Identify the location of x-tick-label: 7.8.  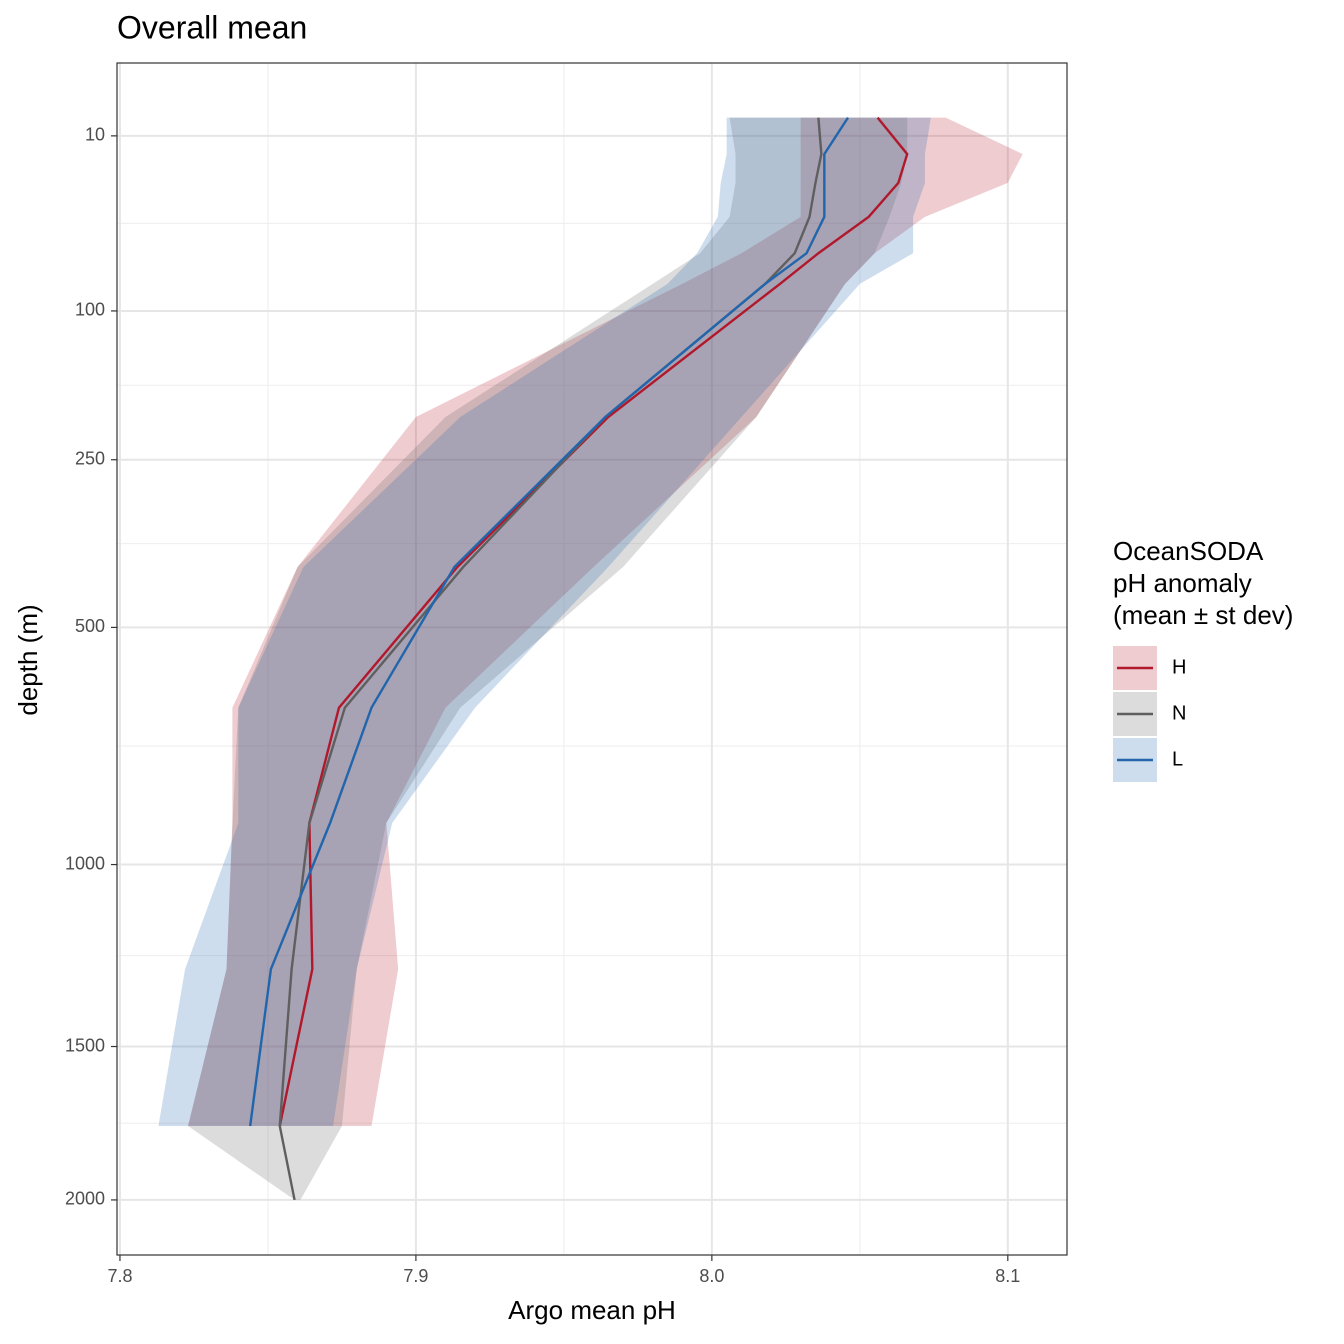
(119, 1276).